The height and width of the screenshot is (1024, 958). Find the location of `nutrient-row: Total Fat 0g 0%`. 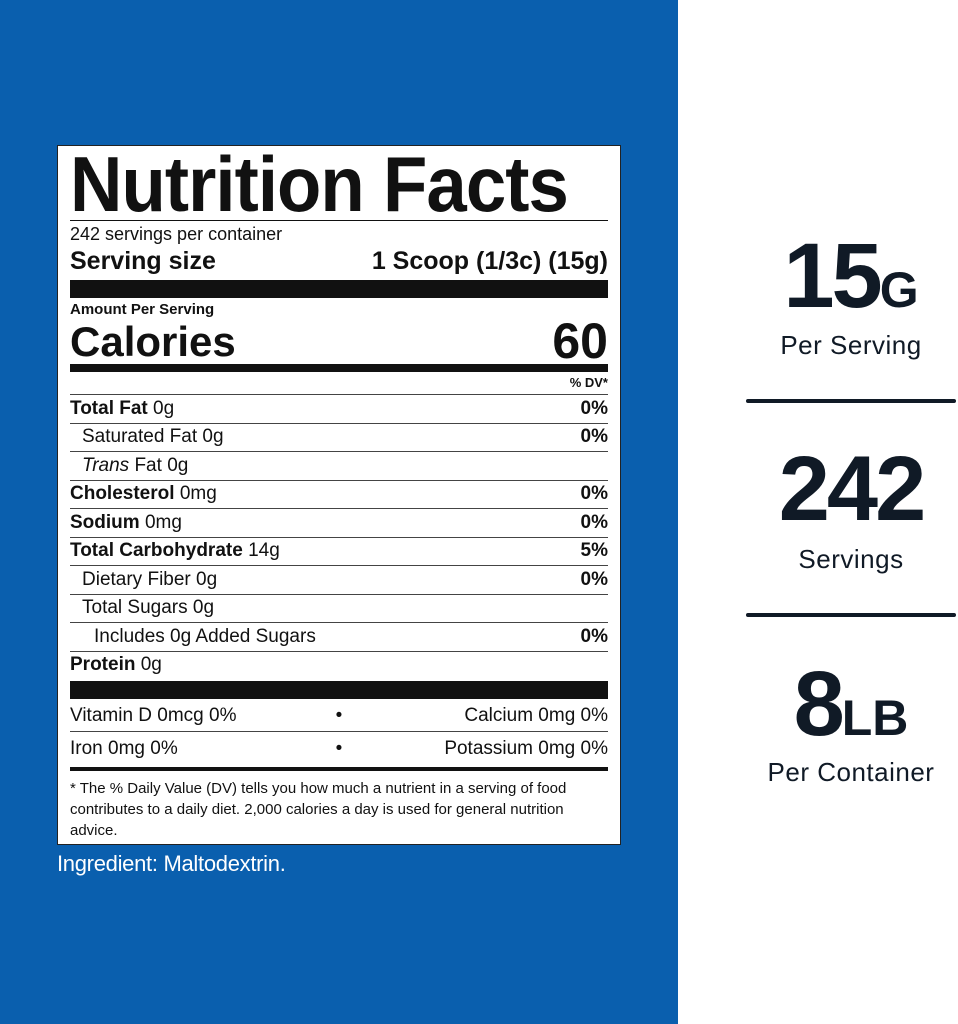

nutrient-row: Total Fat 0g 0% is located at coordinates (339, 408).